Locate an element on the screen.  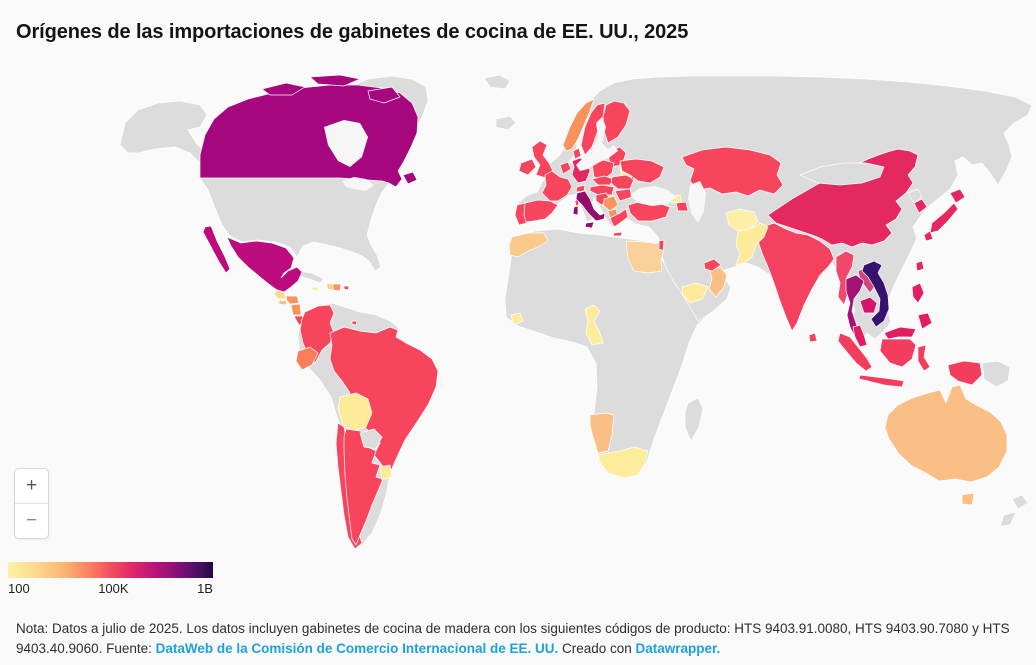
country-uk is located at coordinates (542, 159).